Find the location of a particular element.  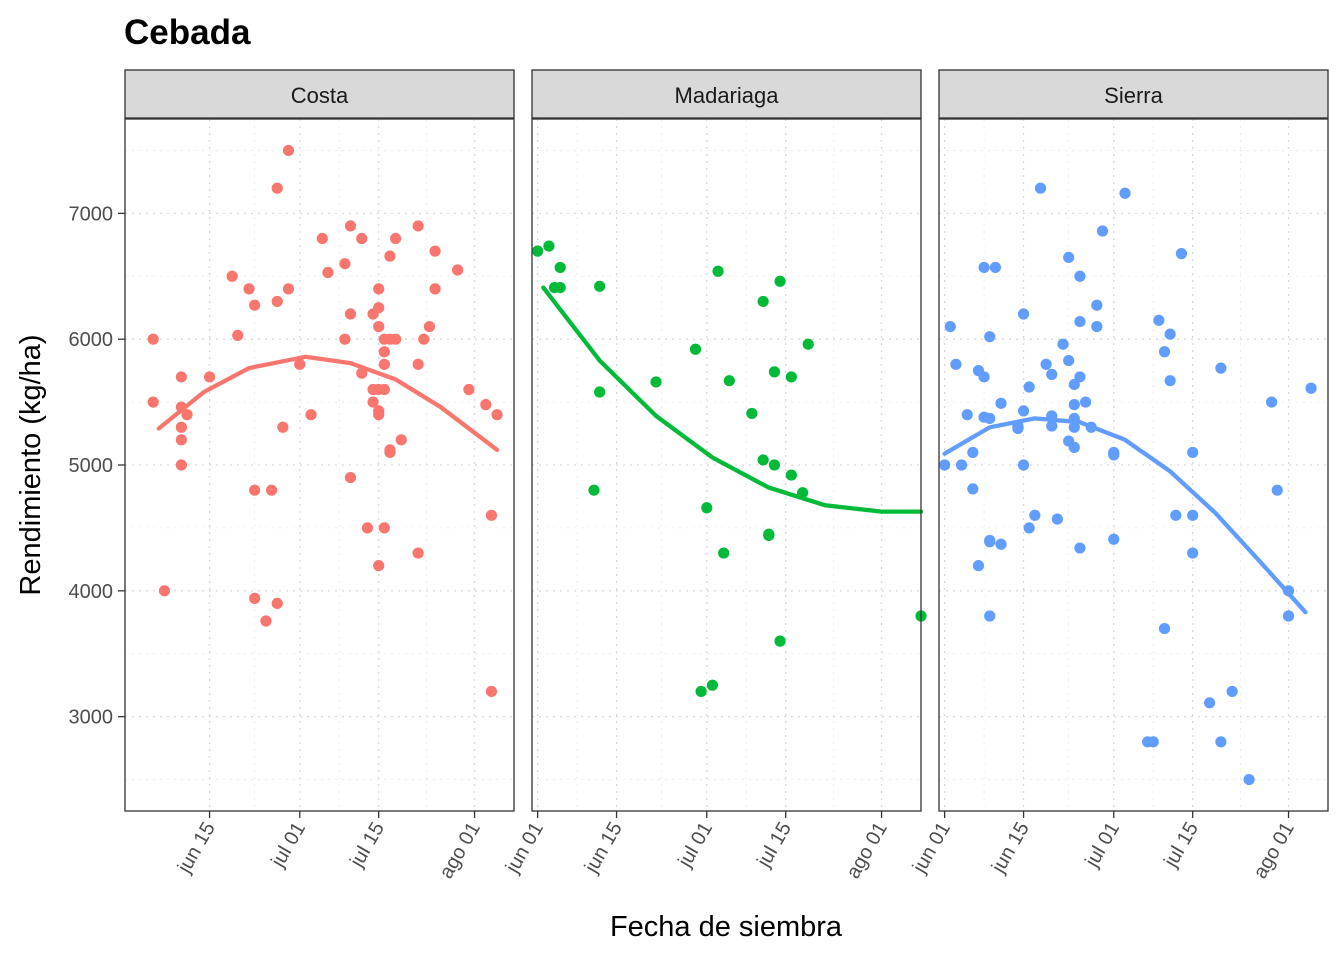

facet-label: Madariaga is located at coordinates (727, 95).